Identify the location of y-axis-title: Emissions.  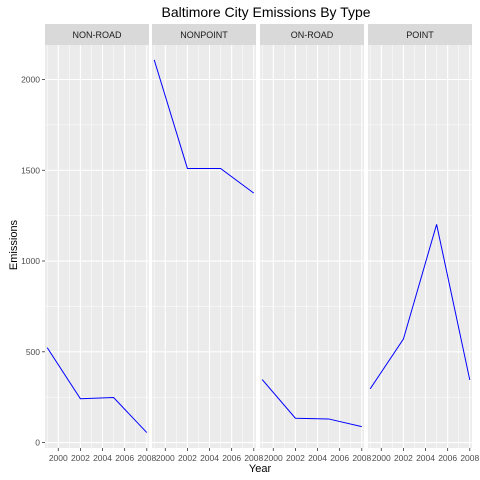
(14, 244).